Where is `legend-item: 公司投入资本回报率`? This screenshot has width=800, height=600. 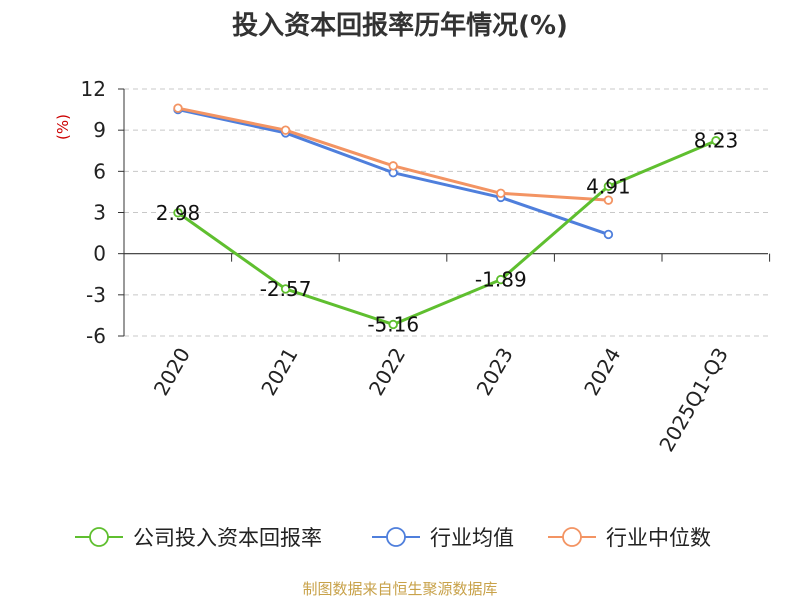
legend-item: 公司投入资本回报率 is located at coordinates (198, 538).